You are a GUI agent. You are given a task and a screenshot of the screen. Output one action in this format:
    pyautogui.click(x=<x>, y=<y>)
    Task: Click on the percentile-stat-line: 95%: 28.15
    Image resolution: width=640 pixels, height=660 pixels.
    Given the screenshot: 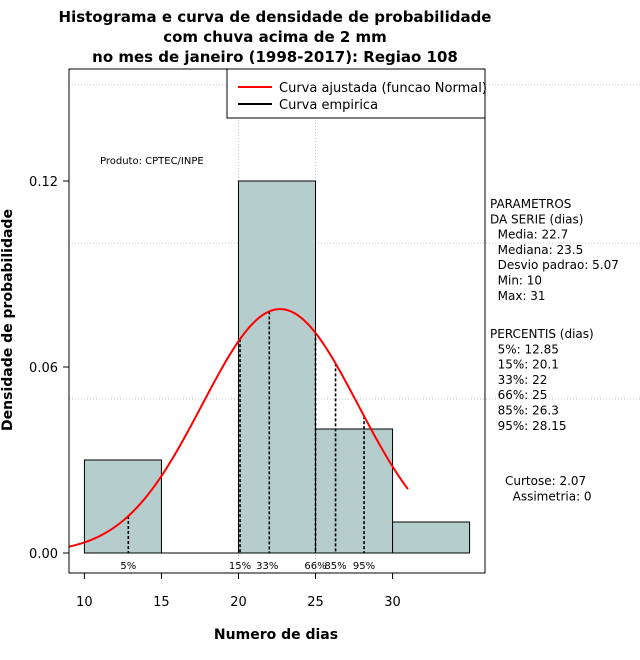 What is the action you would take?
    pyautogui.click(x=528, y=426)
    